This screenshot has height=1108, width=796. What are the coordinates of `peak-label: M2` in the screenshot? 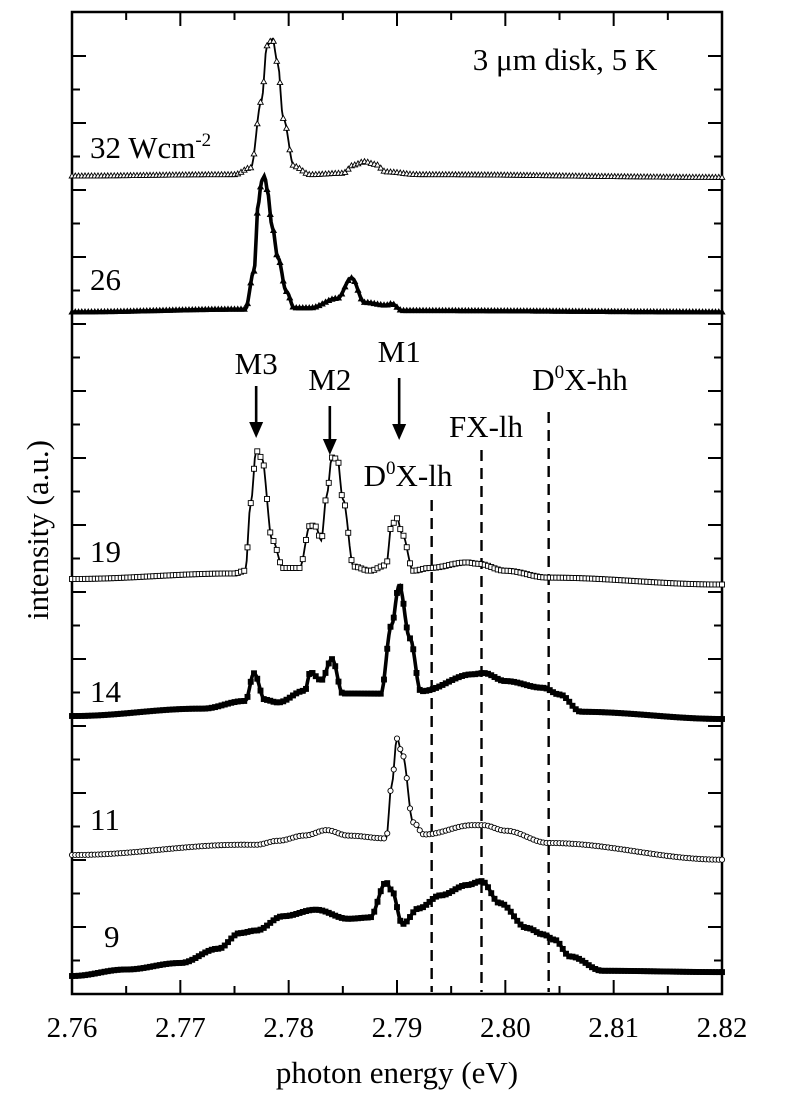 It's located at (329, 379).